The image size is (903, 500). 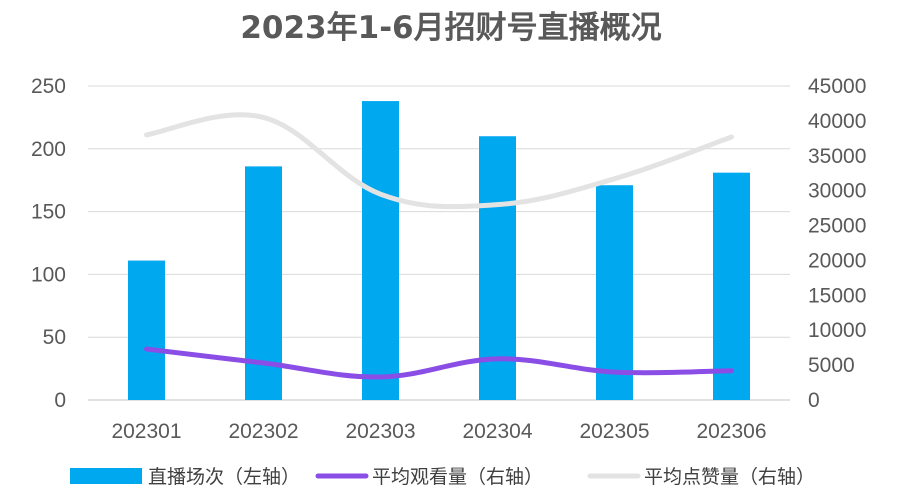 What do you see at coordinates (837, 260) in the screenshot?
I see `y-right-tick-label: 20000` at bounding box center [837, 260].